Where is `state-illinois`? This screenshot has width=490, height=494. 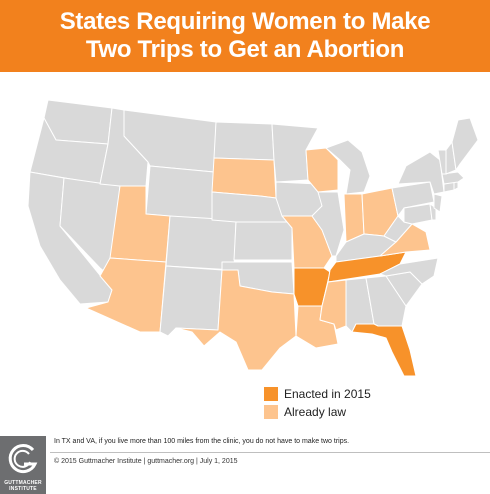 state-illinois is located at coordinates (328, 224).